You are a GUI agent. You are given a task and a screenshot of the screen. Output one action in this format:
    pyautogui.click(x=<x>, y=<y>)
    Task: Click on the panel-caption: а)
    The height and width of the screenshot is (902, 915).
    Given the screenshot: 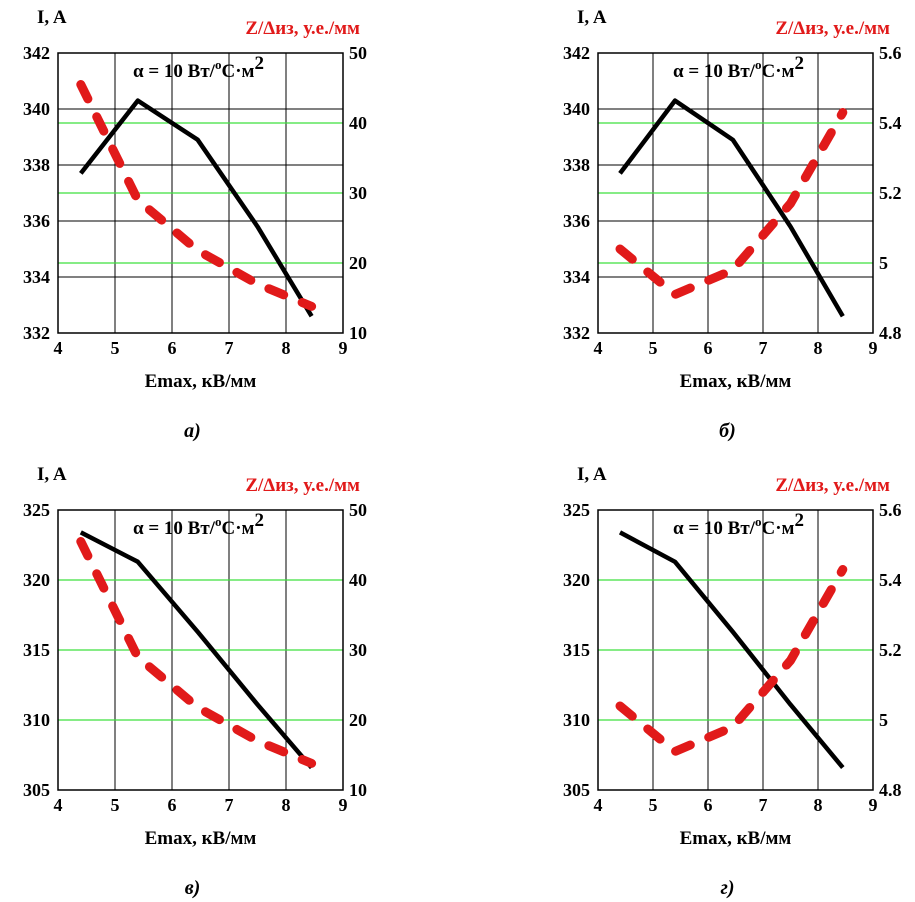 What is the action you would take?
    pyautogui.click(x=192, y=431)
    